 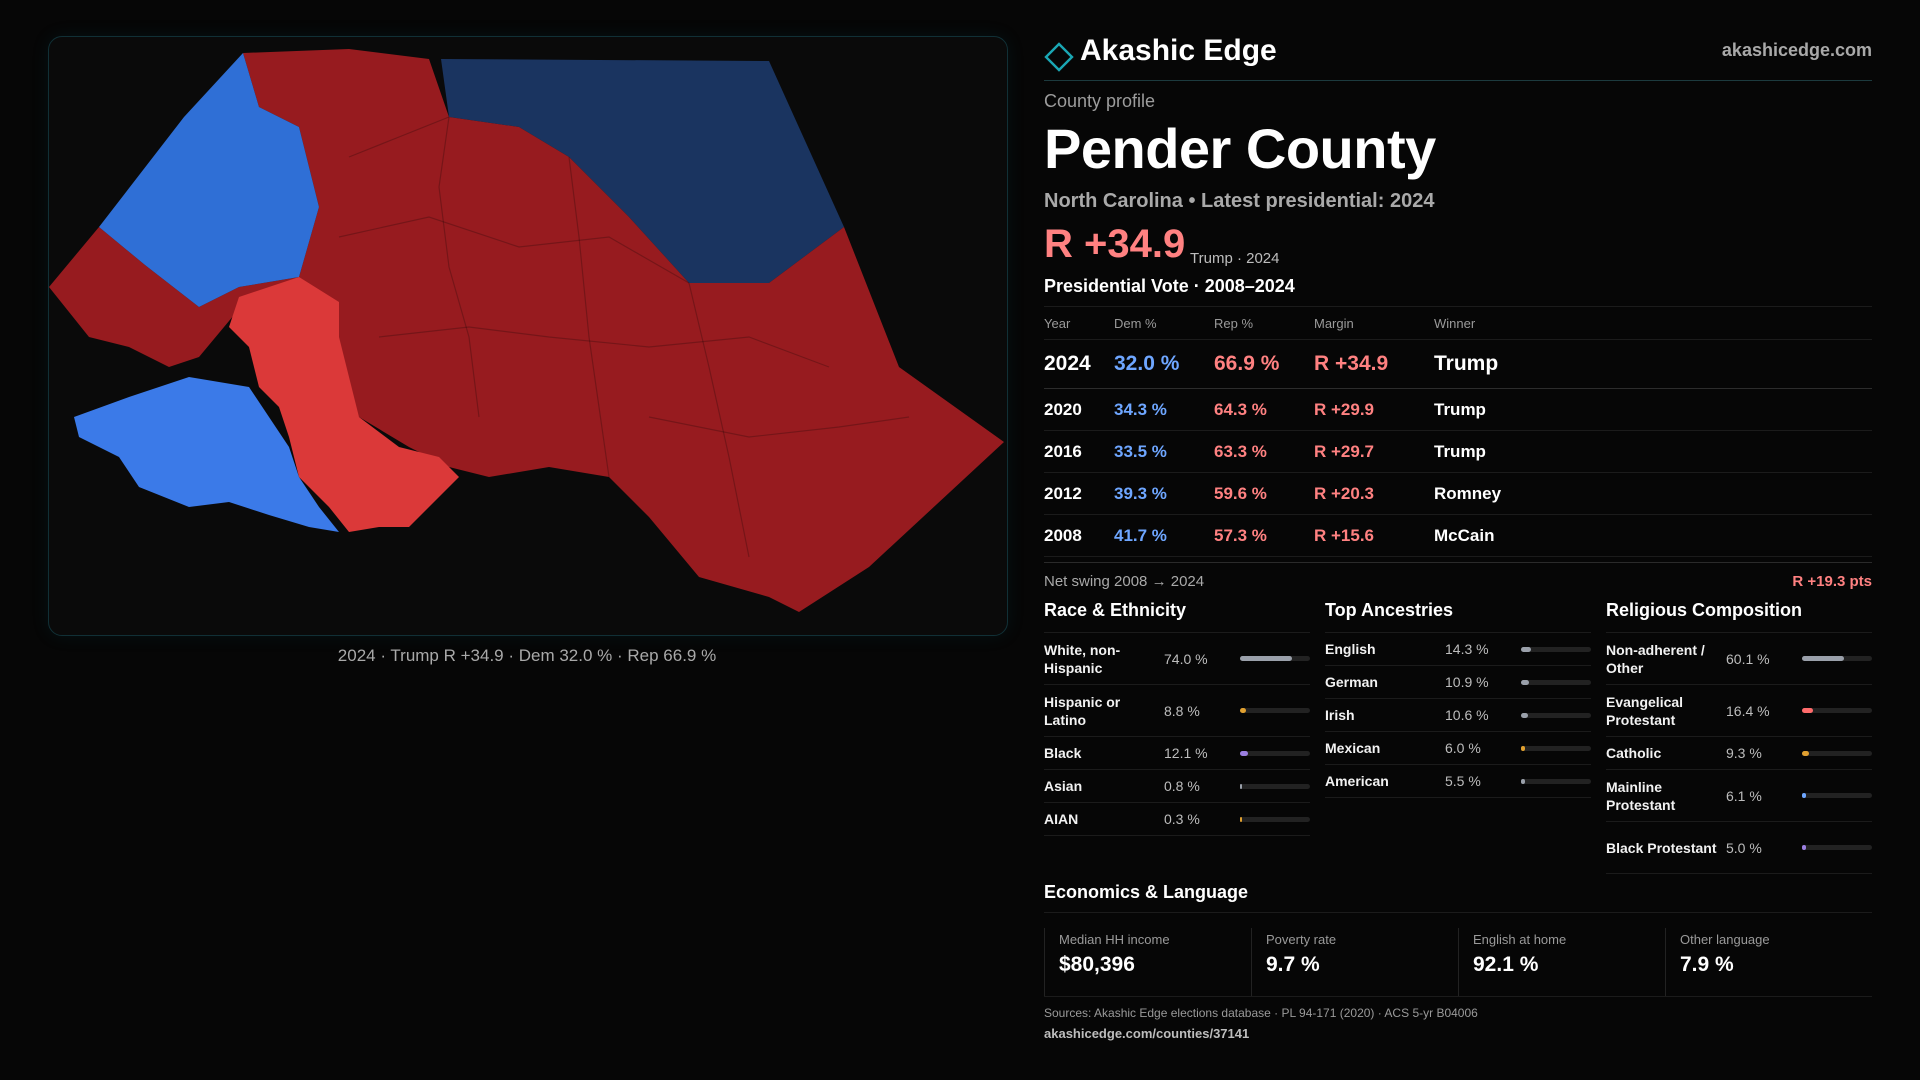 I want to click on table-row: 2024 32.0 % 66.9 % R +34.9 Trump, so click(x=1458, y=364).